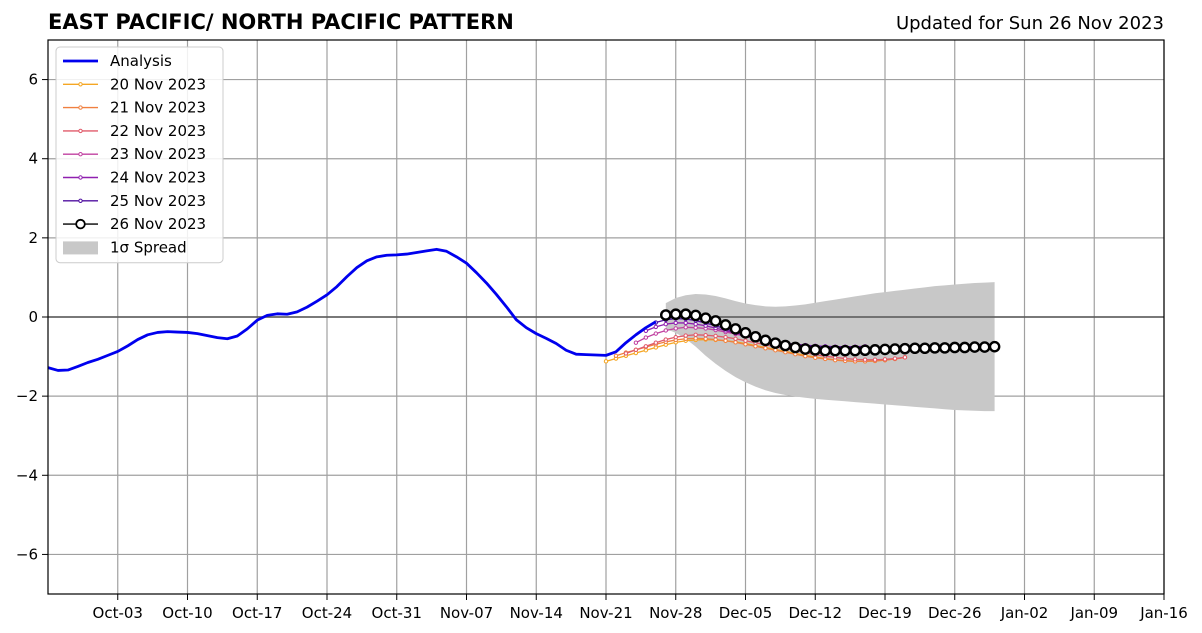 The height and width of the screenshot is (633, 1202). Describe the element at coordinates (158, 154) in the screenshot. I see `legend-label: 23 Nov 2023` at that location.